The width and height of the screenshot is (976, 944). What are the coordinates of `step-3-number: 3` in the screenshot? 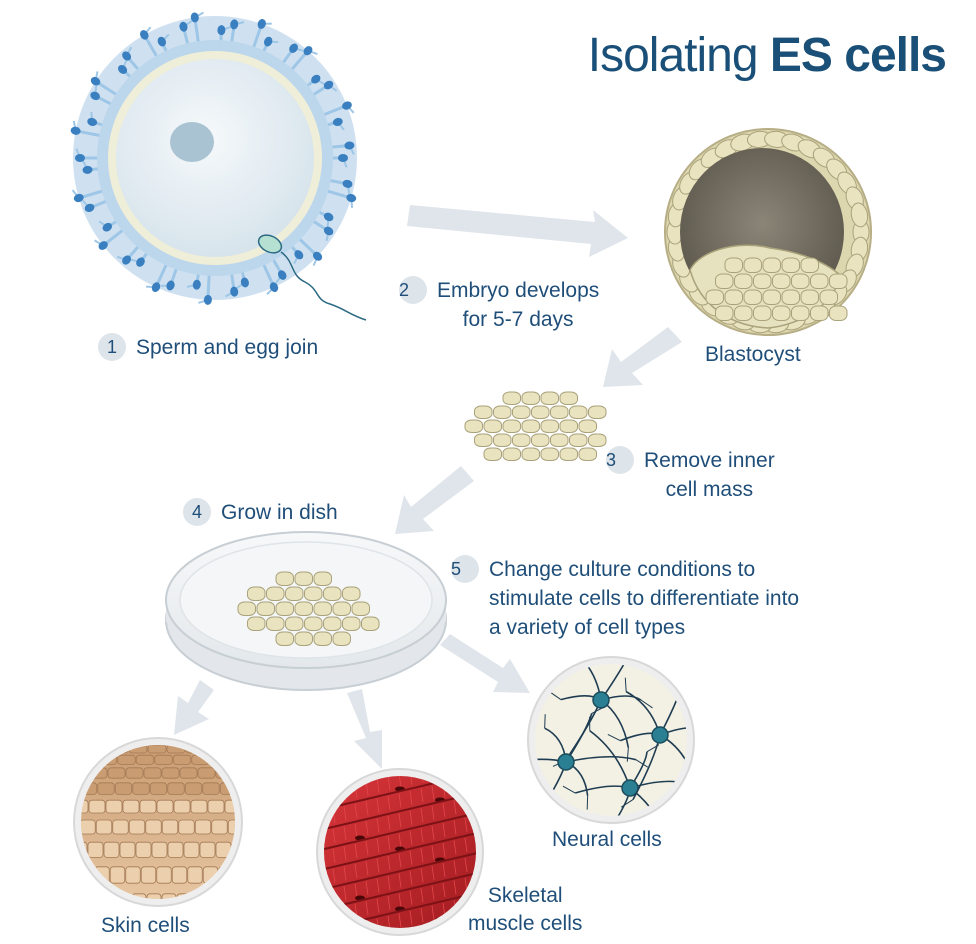 It's located at (620, 460).